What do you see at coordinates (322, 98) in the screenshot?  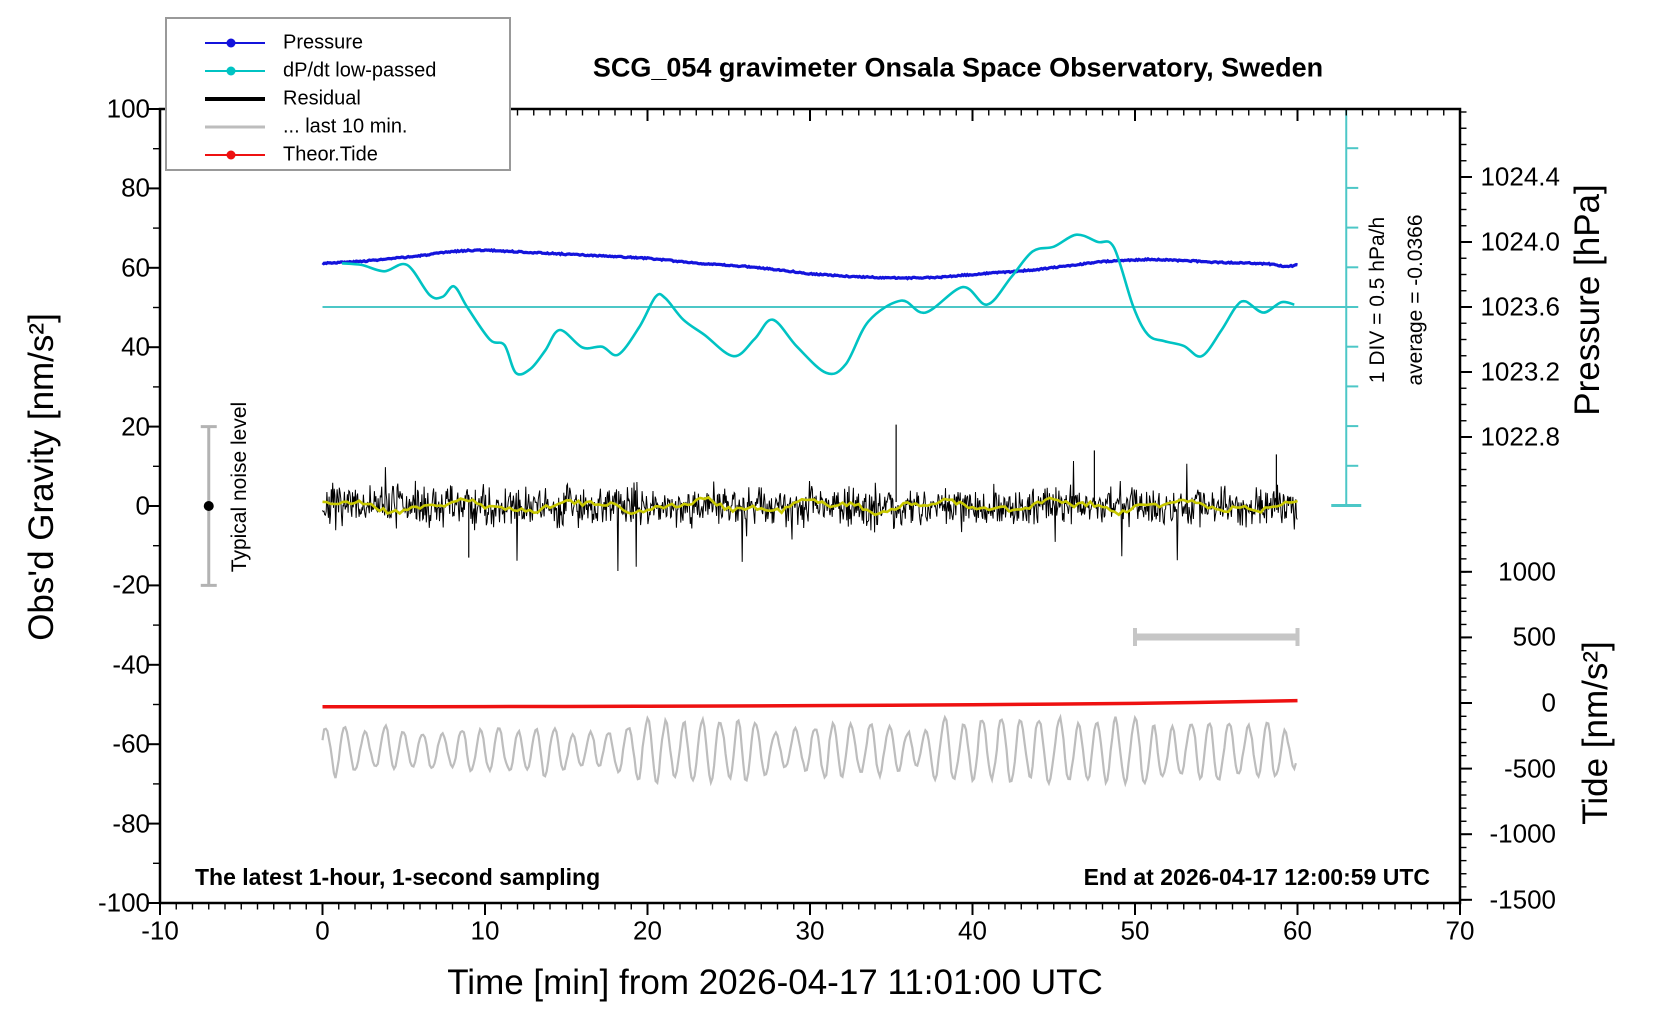 I see `legend-label: Residual` at bounding box center [322, 98].